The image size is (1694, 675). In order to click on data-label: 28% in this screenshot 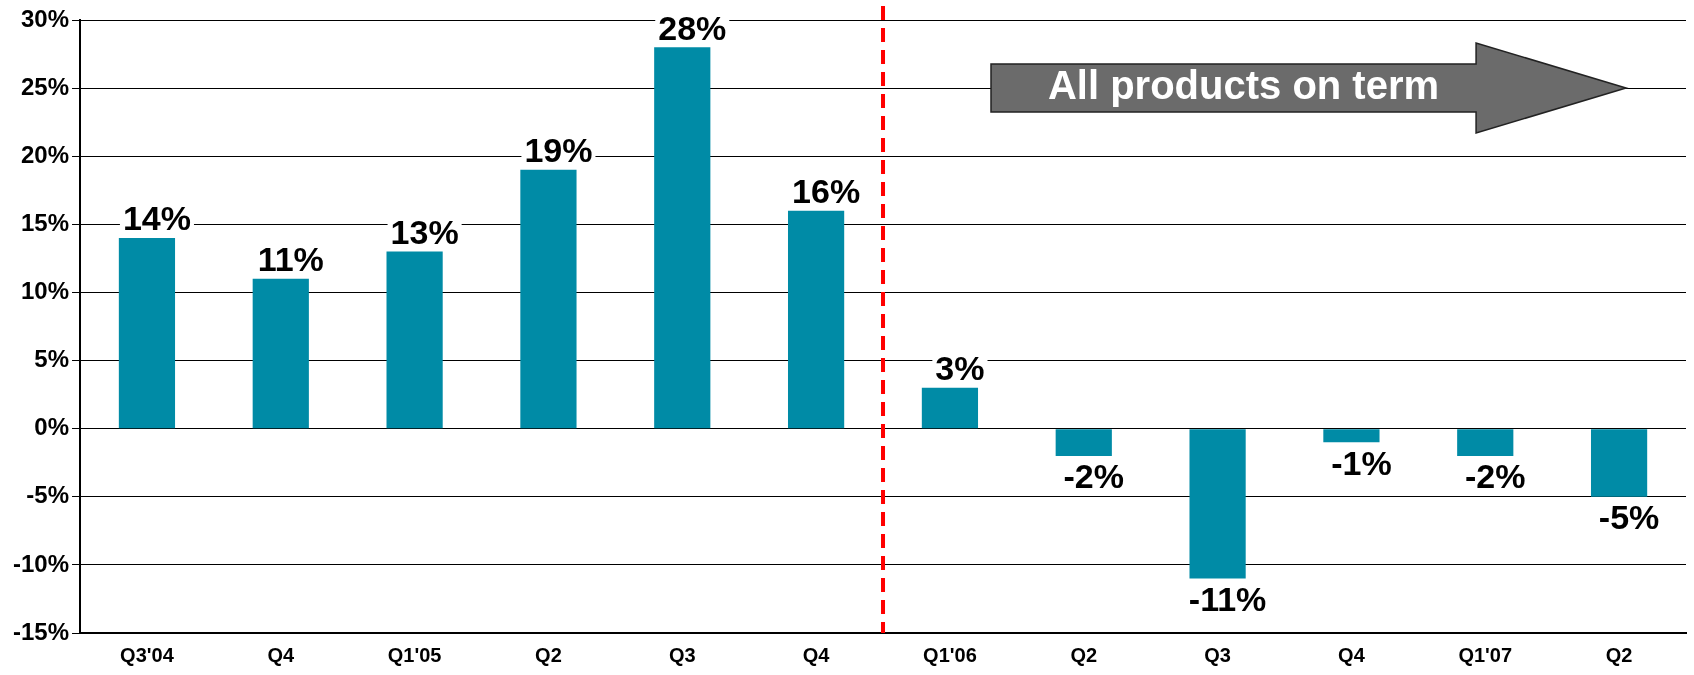, I will do `click(692, 27)`.